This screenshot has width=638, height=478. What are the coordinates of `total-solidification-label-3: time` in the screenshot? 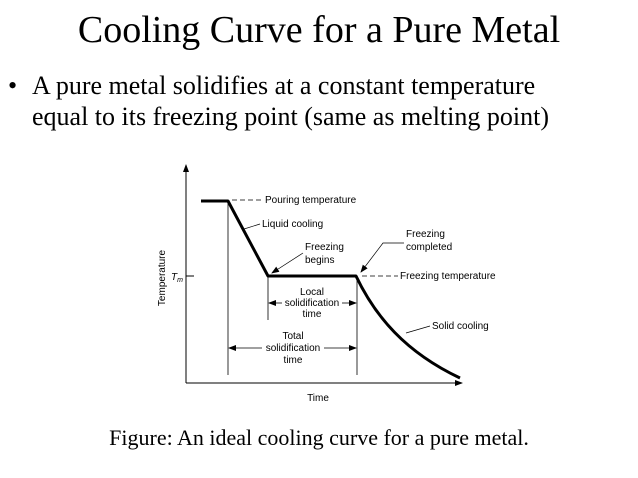 It's located at (293, 360).